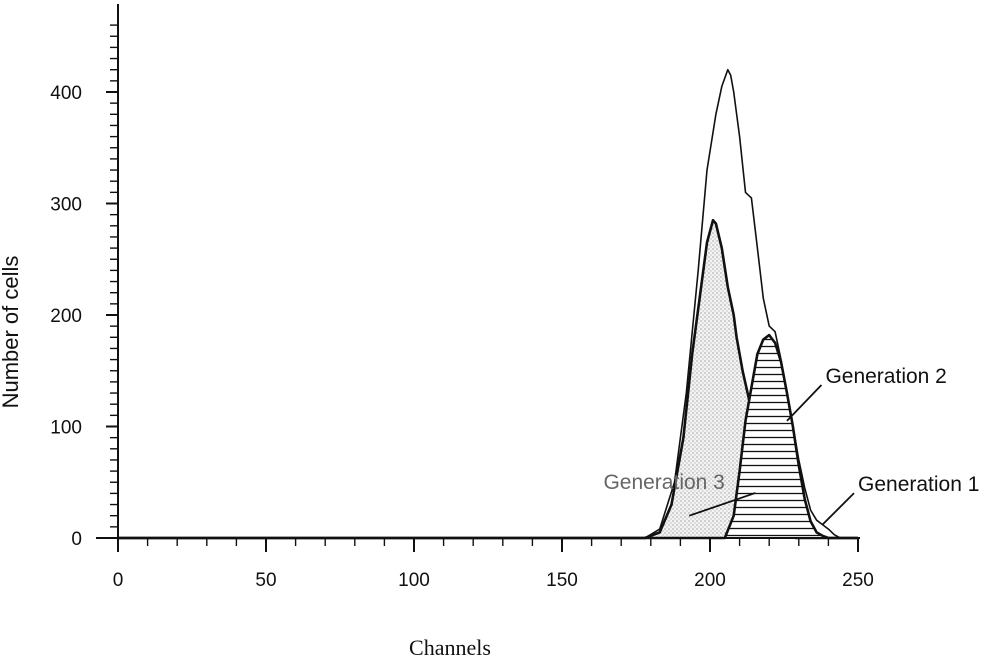 The image size is (1000, 658). Describe the element at coordinates (66, 428) in the screenshot. I see `y-tick-label: 100` at that location.